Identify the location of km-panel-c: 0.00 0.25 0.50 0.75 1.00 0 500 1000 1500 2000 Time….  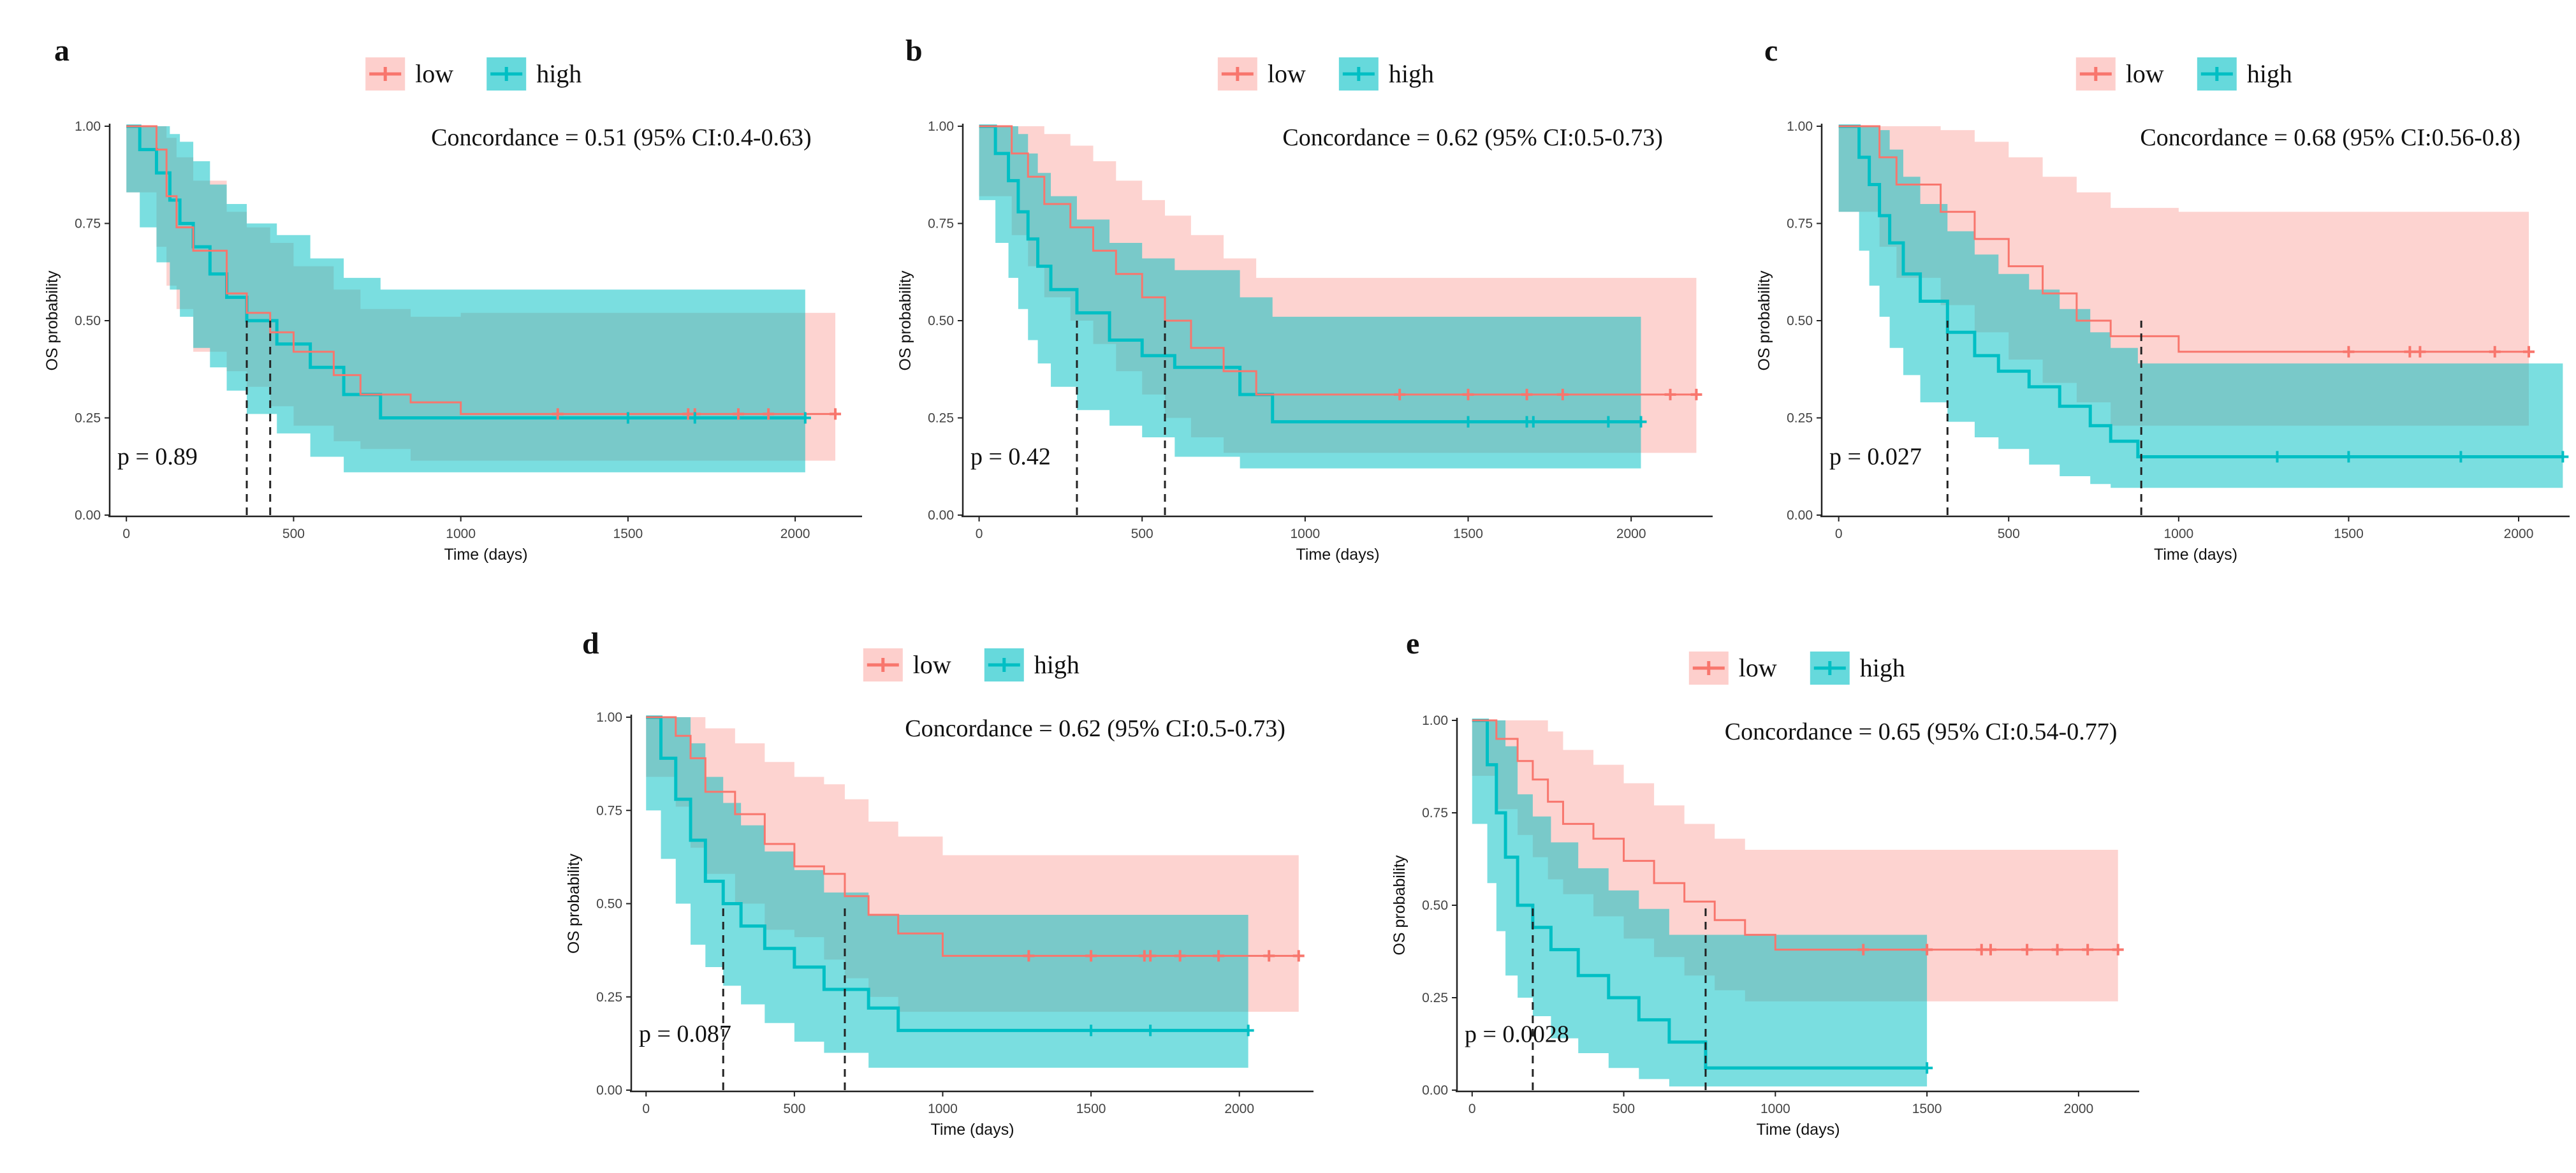
(2162, 299).